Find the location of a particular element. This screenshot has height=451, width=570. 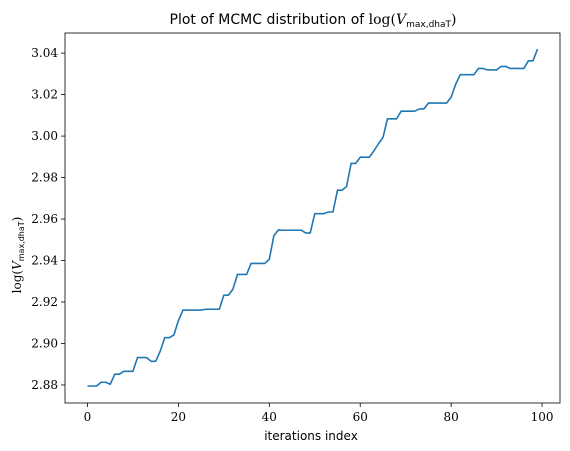

svg-text: log(Vmax,dhaT) is located at coordinates (18, 255).